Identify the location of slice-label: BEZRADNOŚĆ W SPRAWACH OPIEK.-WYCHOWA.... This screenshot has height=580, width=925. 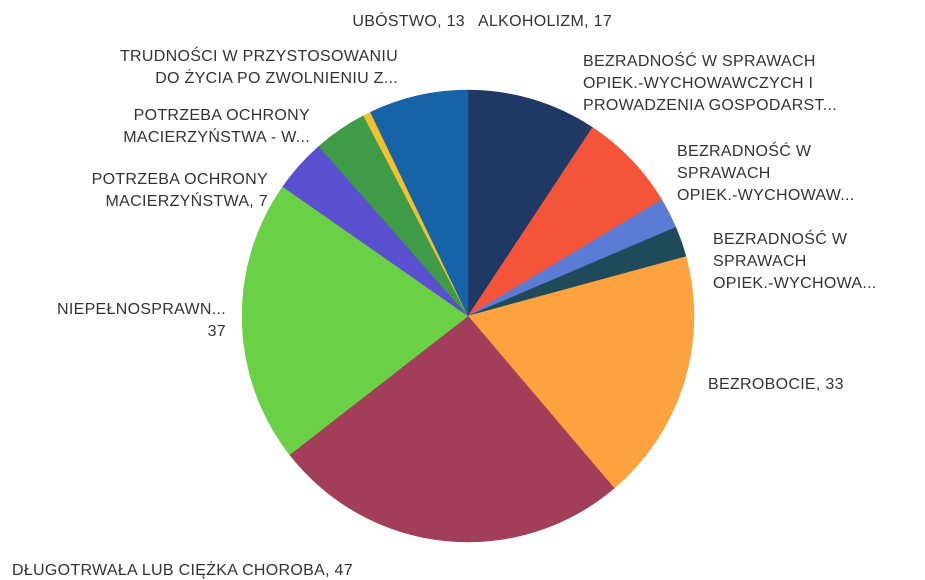
(795, 260).